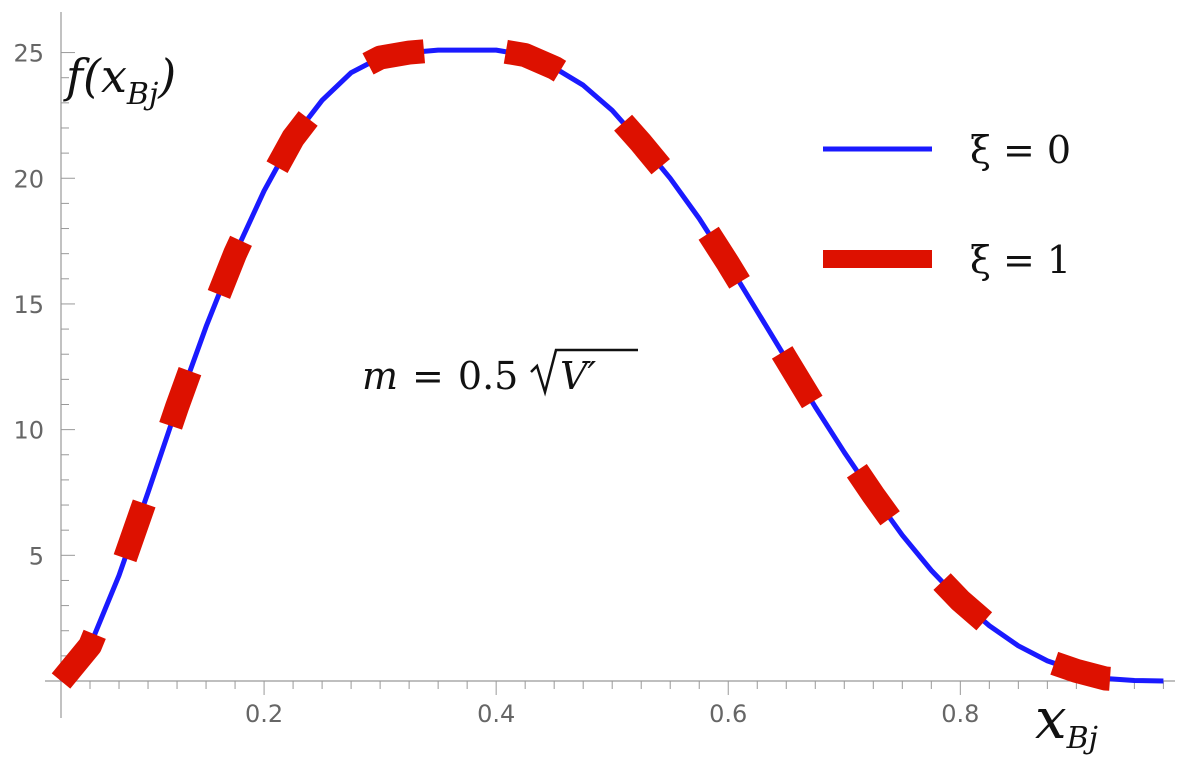 This screenshot has height=757, width=1189. I want to click on svg-text:m=0.5: m = 0.5, so click(440, 376).